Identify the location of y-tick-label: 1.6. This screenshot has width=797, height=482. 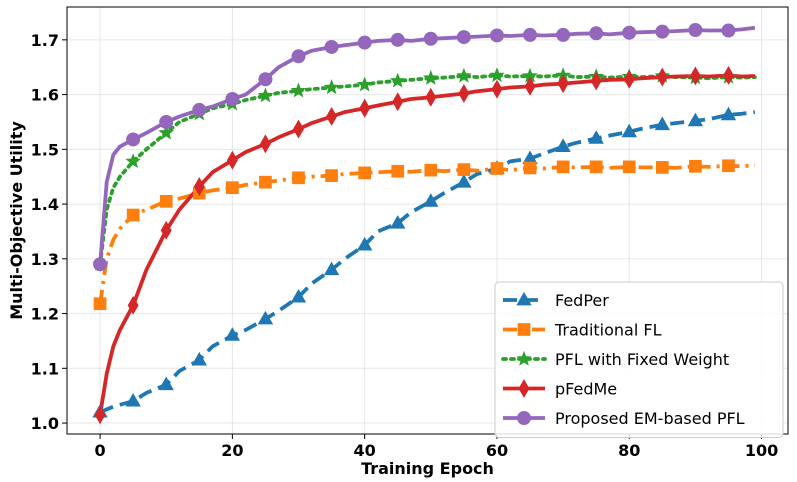
(45, 95).